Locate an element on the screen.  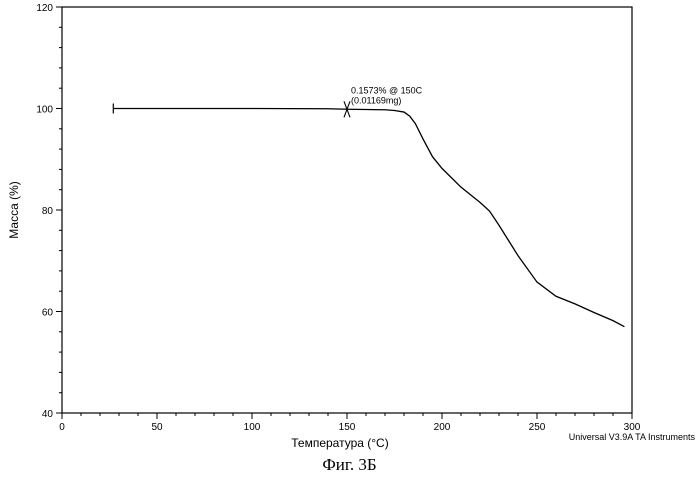
figure-caption: Фиг. 3Б is located at coordinates (349, 465).